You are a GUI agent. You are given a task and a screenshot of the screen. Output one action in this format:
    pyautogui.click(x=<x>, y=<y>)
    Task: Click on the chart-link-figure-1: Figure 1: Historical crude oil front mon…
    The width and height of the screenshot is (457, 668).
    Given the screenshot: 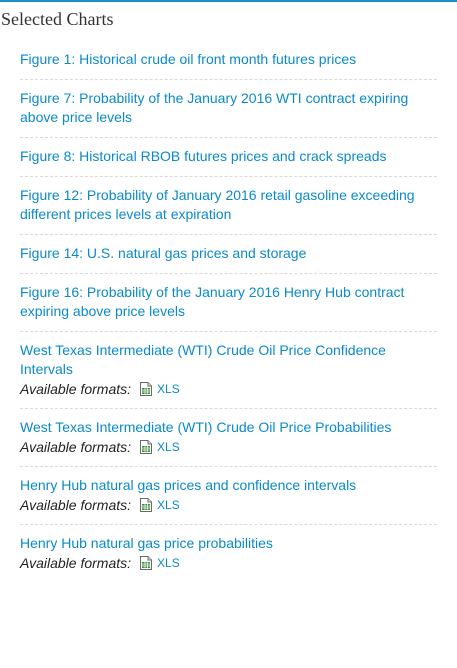 What is the action you would take?
    pyautogui.click(x=188, y=59)
    